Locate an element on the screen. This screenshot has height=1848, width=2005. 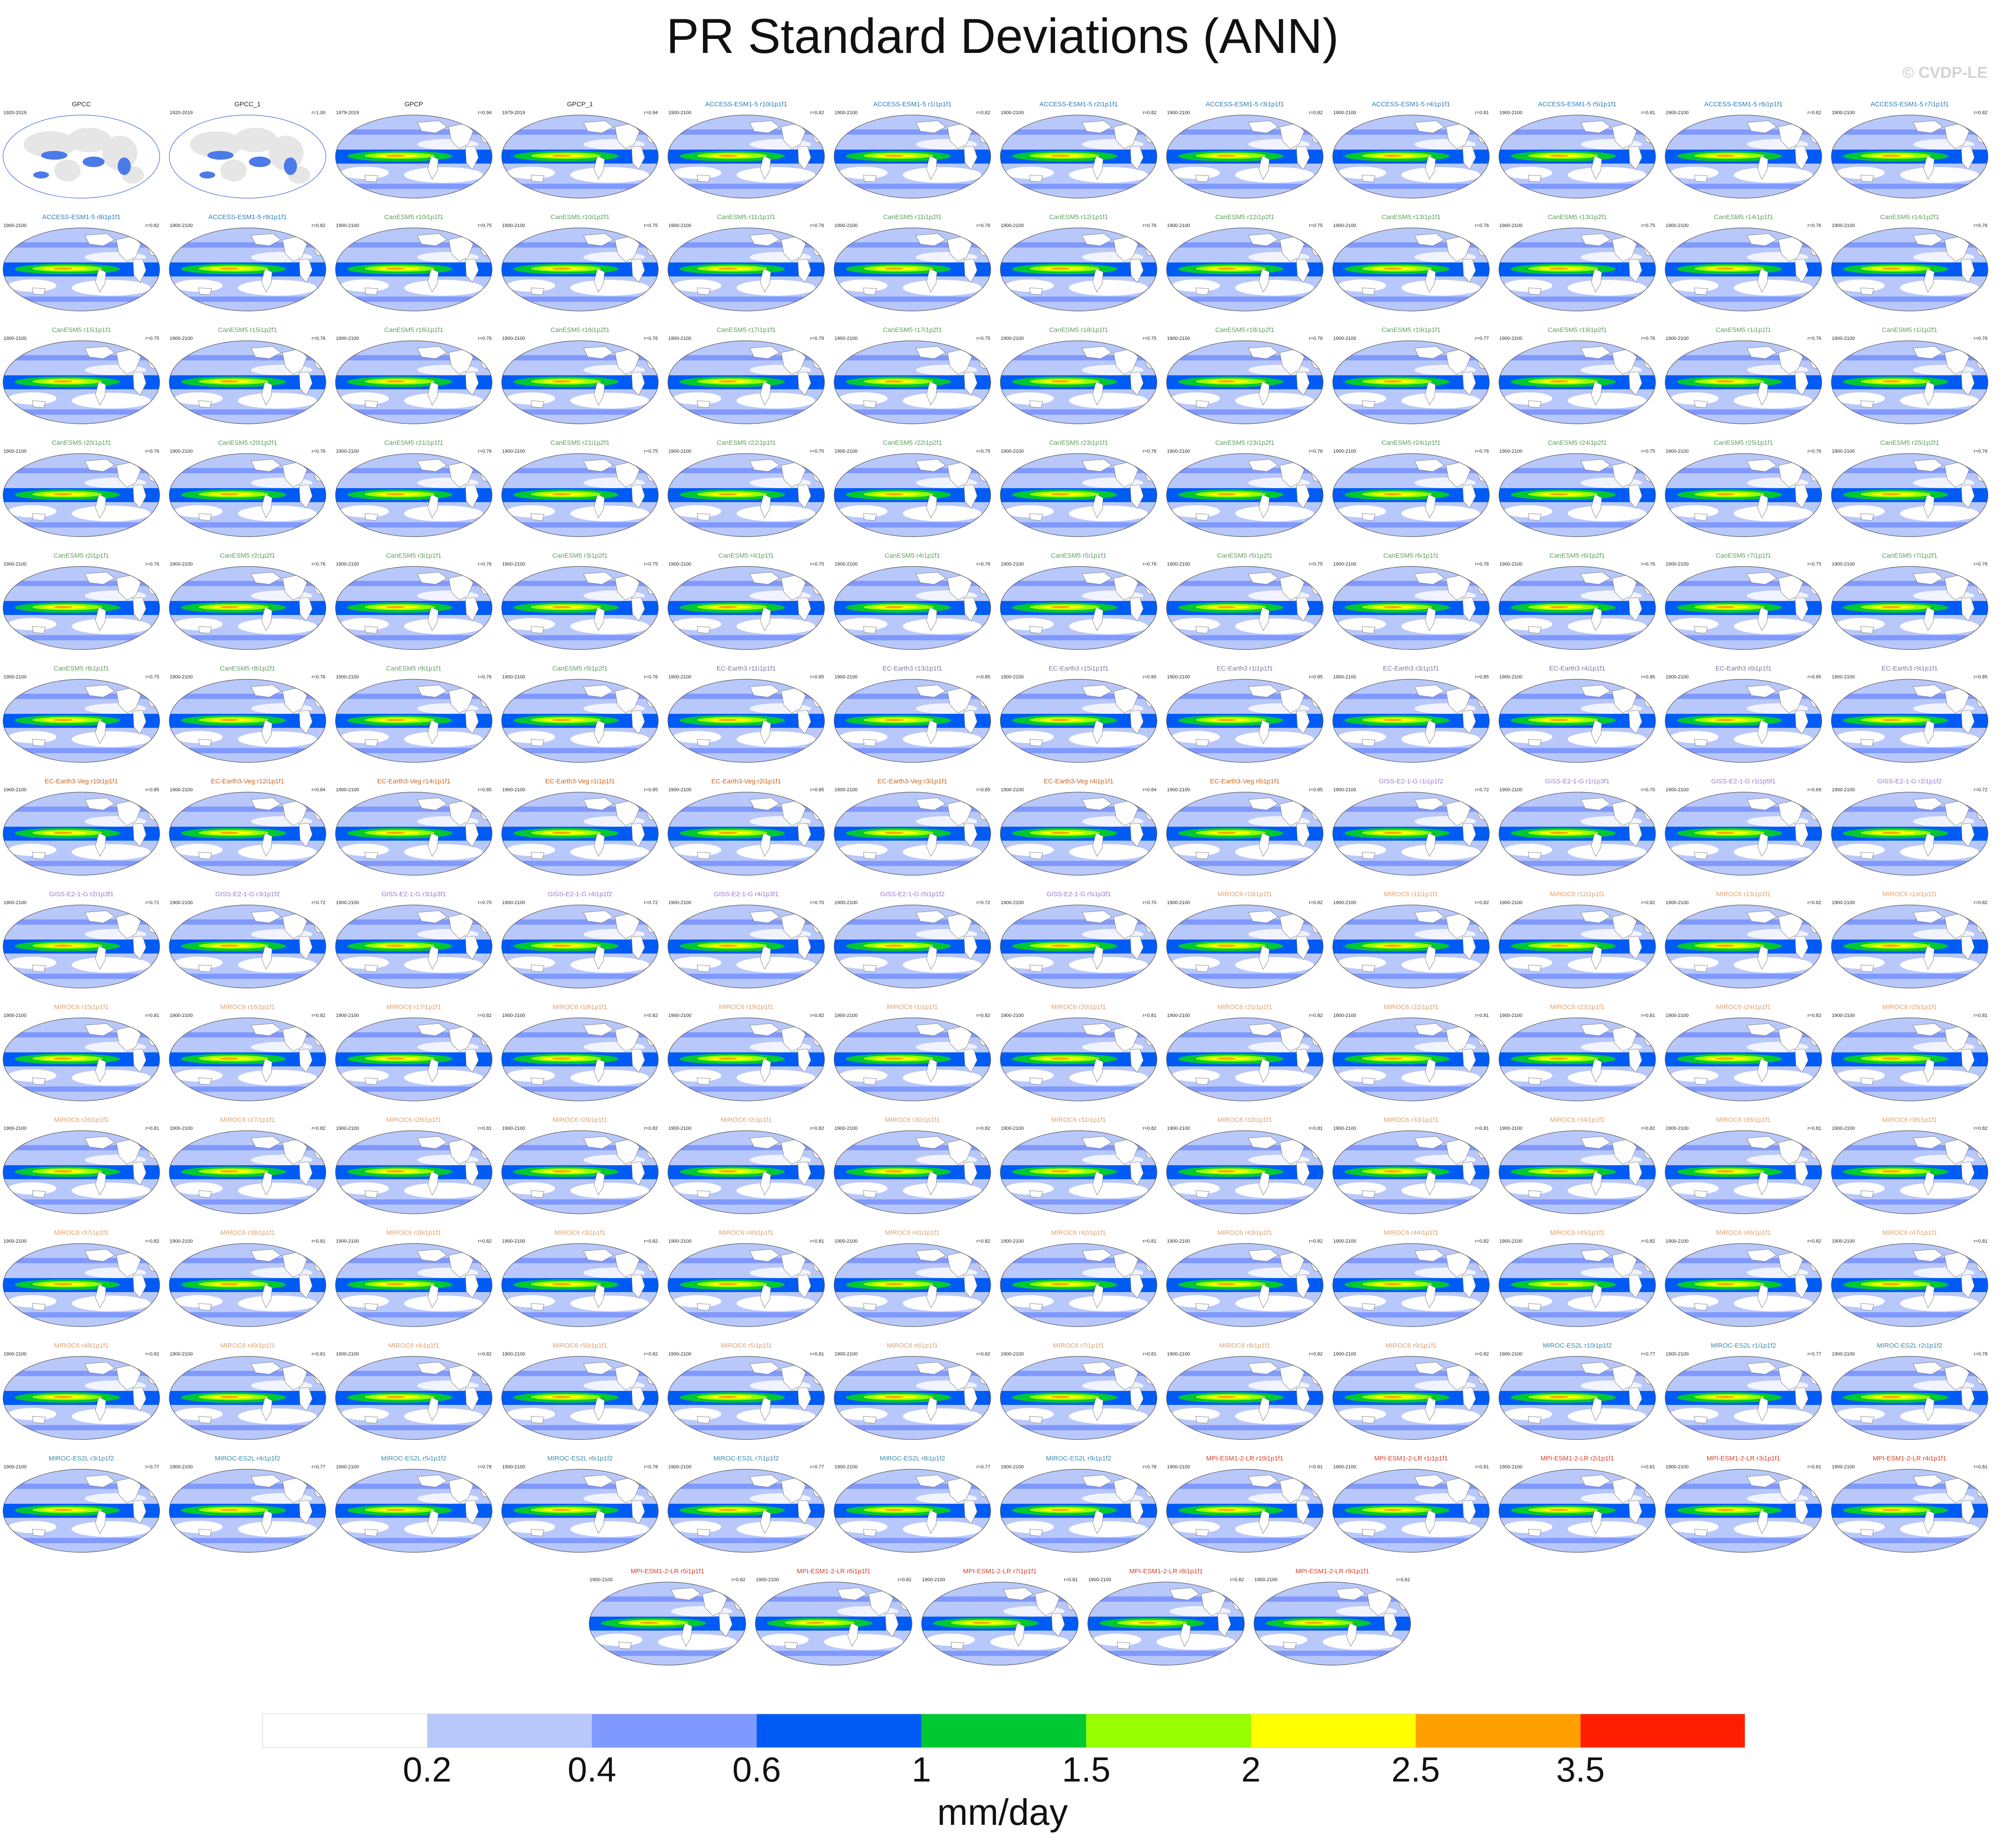
map-panel: CanESM5 r21i1p2f1 1900-2100 r=0.75 is located at coordinates (580, 488).